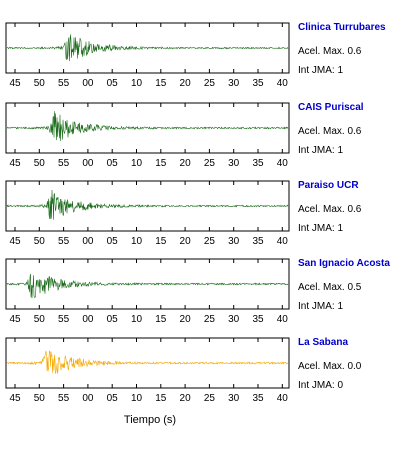 The width and height of the screenshot is (410, 460). Describe the element at coordinates (150, 420) in the screenshot. I see `x-axis-label: Tiempo (s)` at that location.